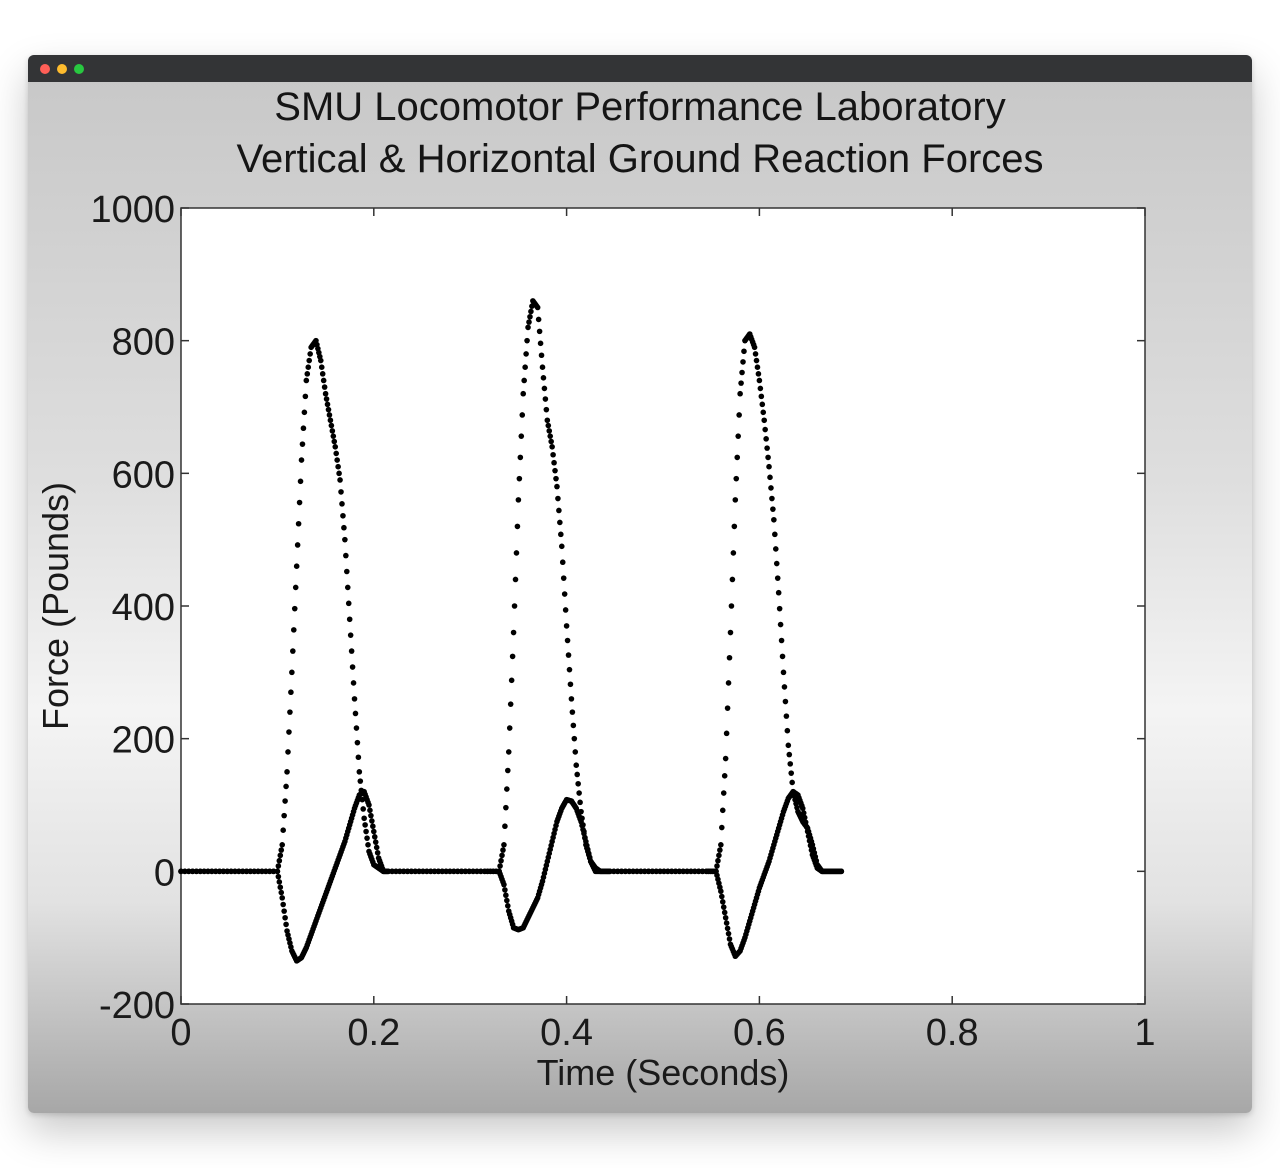  What do you see at coordinates (373, 1033) in the screenshot?
I see `x-tick-label: 0.2` at bounding box center [373, 1033].